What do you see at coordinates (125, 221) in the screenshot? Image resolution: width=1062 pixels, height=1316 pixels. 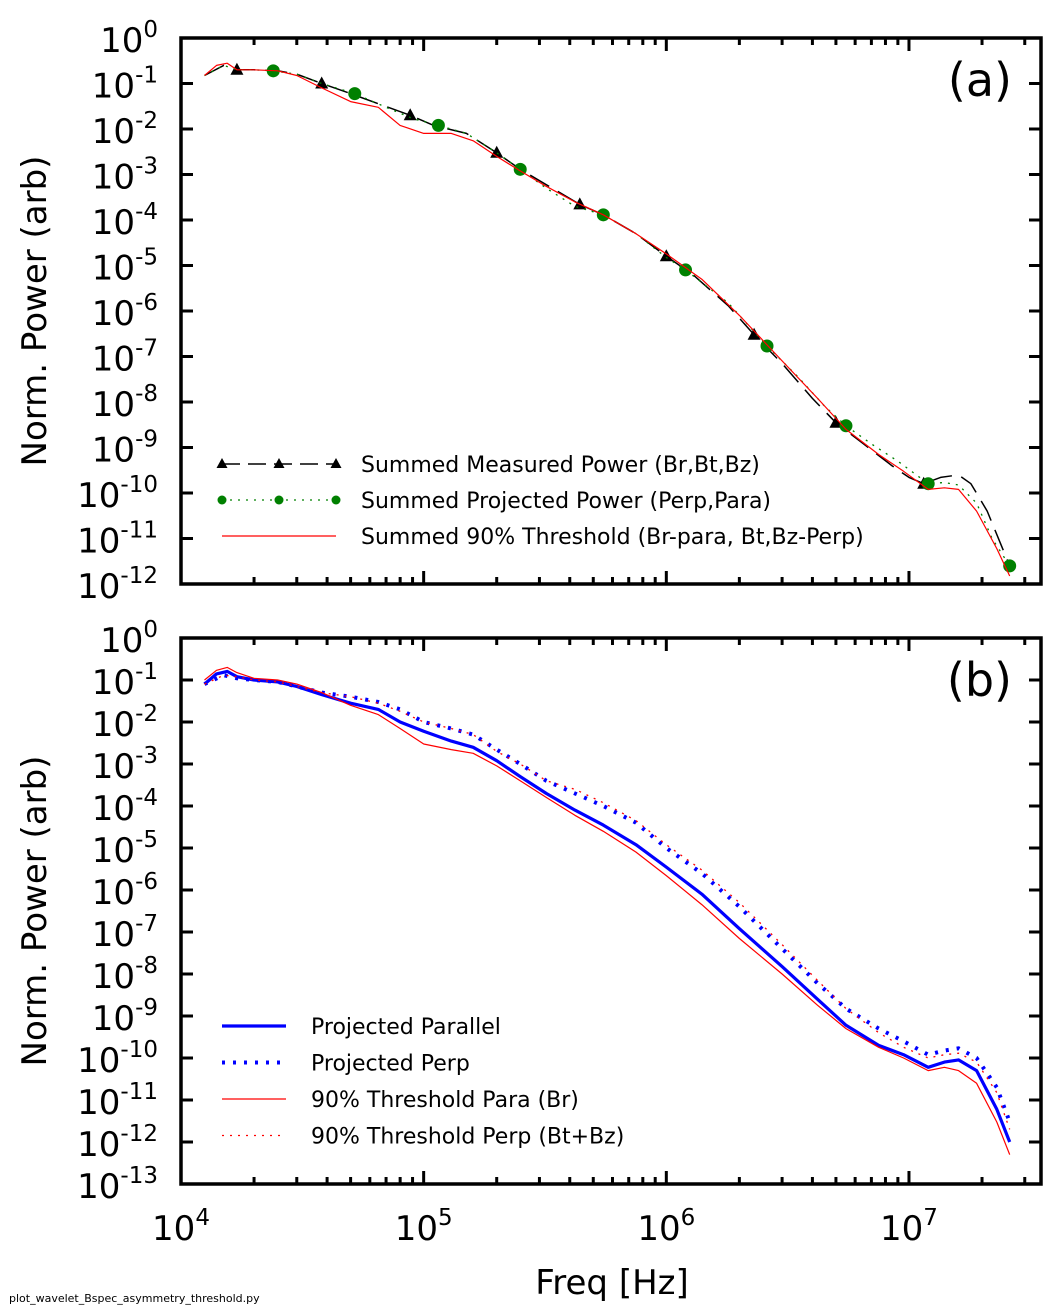 I see `y-tick-label: 10⁻⁴` at bounding box center [125, 221].